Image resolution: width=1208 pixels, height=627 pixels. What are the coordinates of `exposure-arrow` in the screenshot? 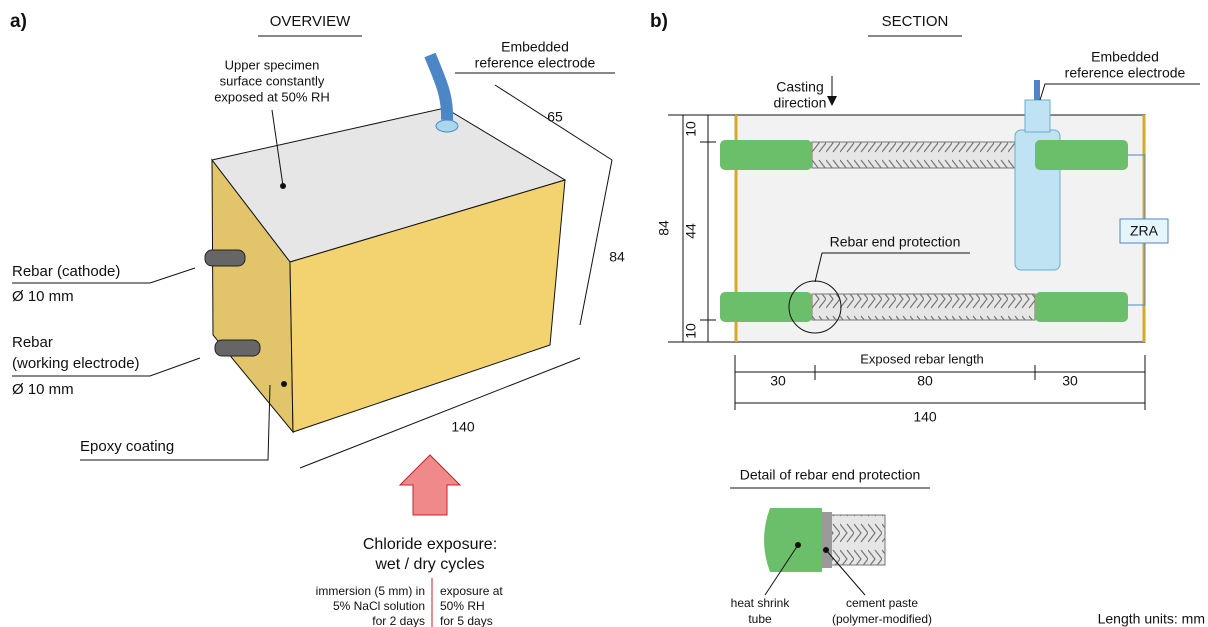 It's located at (430, 485).